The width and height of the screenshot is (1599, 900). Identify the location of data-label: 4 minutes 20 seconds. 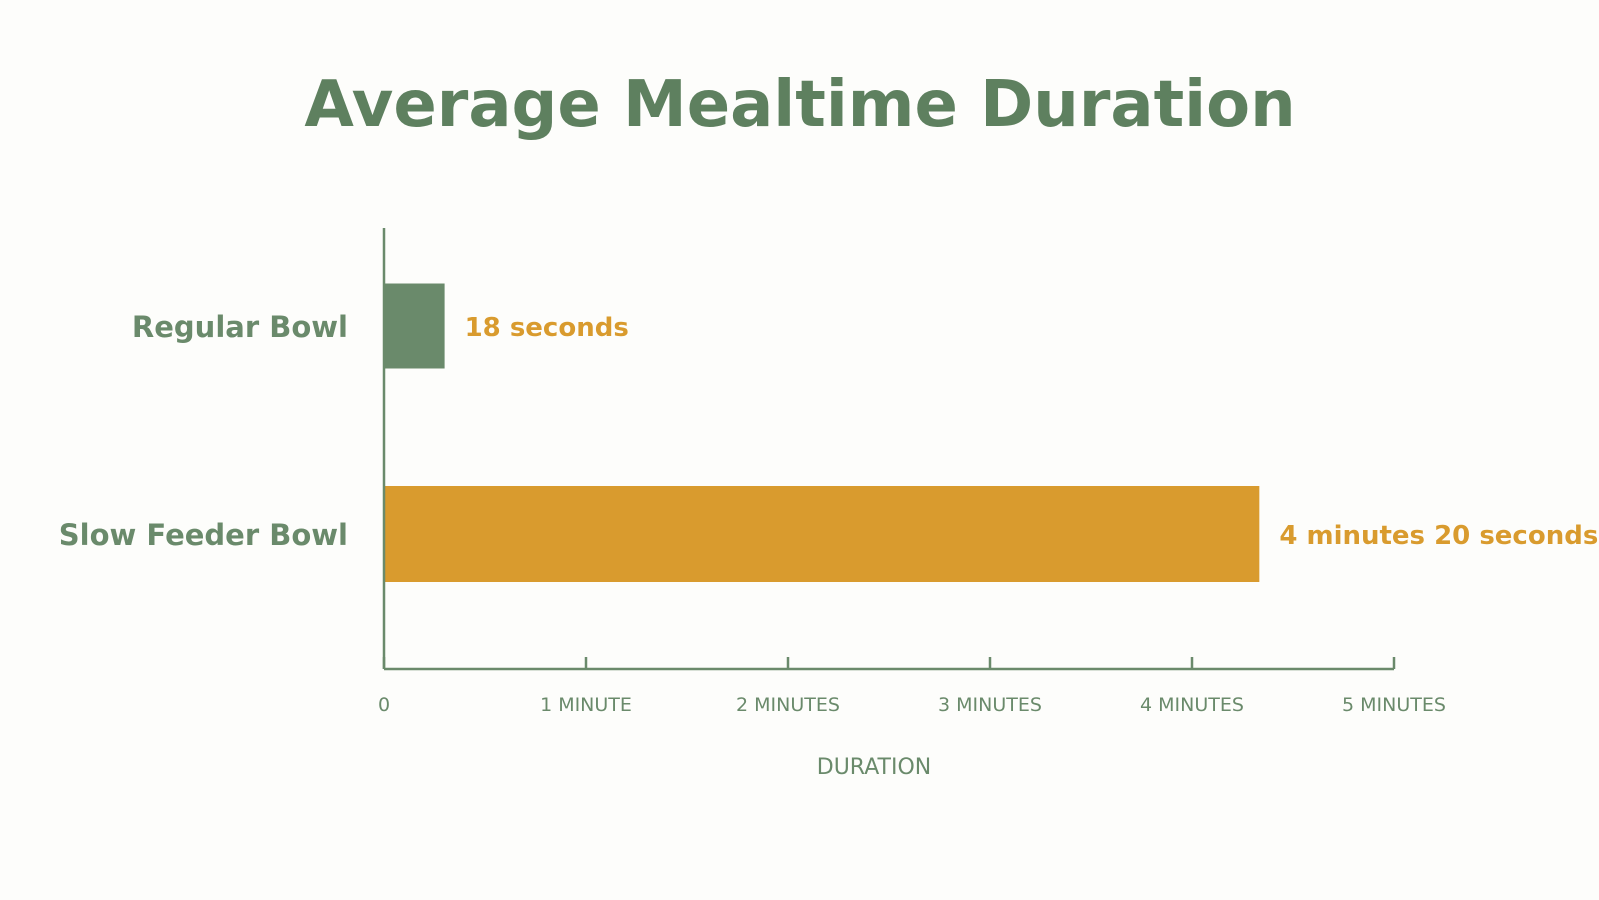
(1438, 536).